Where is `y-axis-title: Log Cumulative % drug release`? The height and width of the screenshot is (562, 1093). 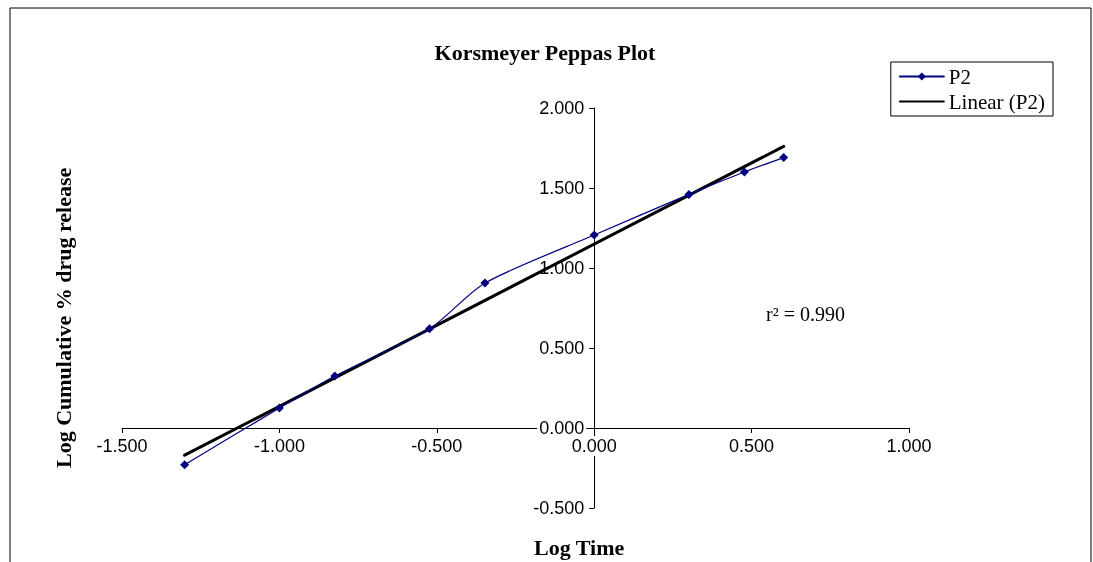
y-axis-title: Log Cumulative % drug release is located at coordinates (63, 317).